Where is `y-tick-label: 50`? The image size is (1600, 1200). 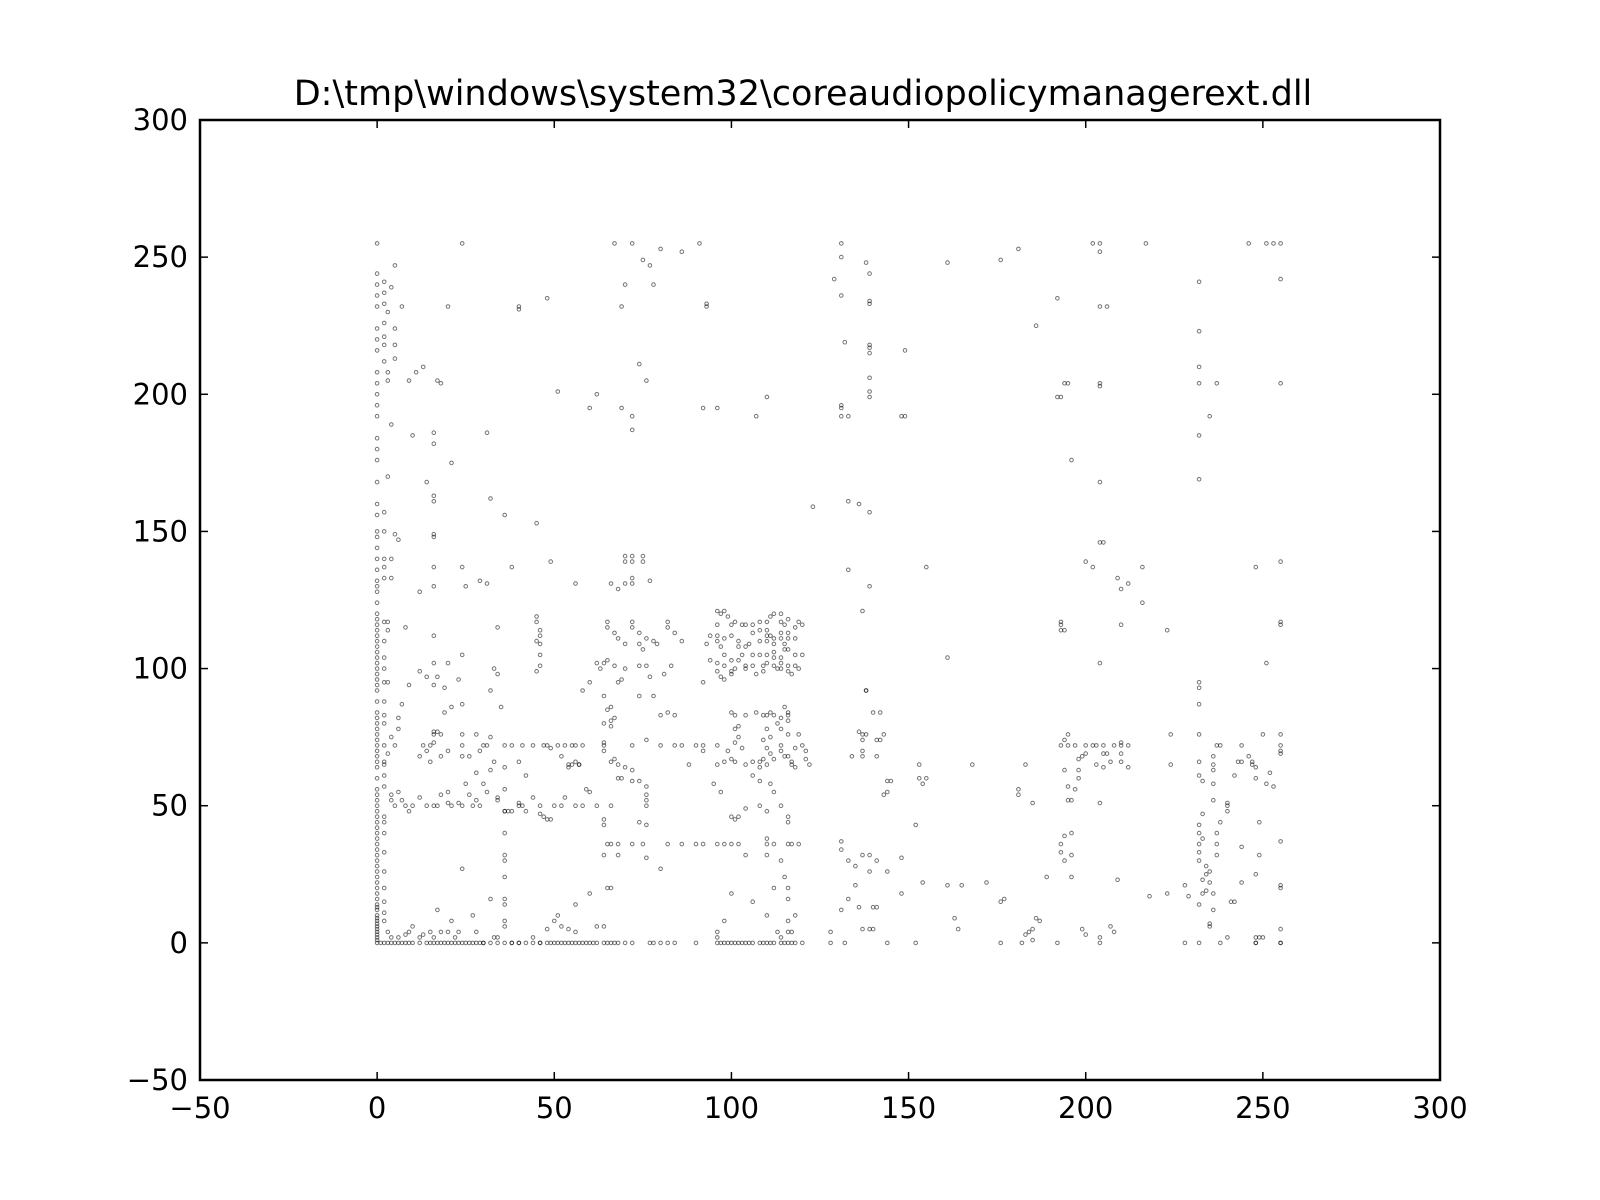 y-tick-label: 50 is located at coordinates (169, 806).